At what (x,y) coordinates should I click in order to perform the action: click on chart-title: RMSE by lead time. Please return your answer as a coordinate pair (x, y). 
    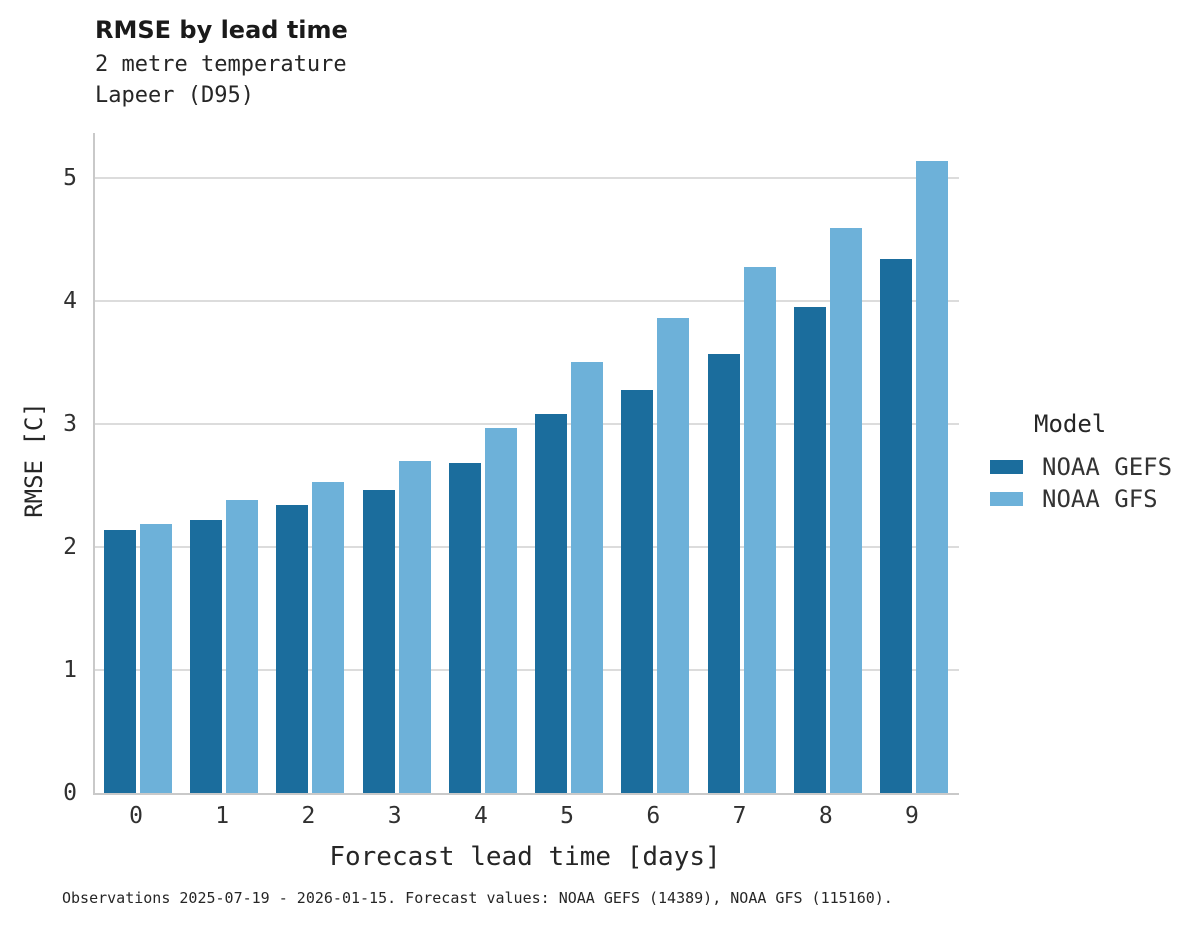
    Looking at the image, I should click on (221, 30).